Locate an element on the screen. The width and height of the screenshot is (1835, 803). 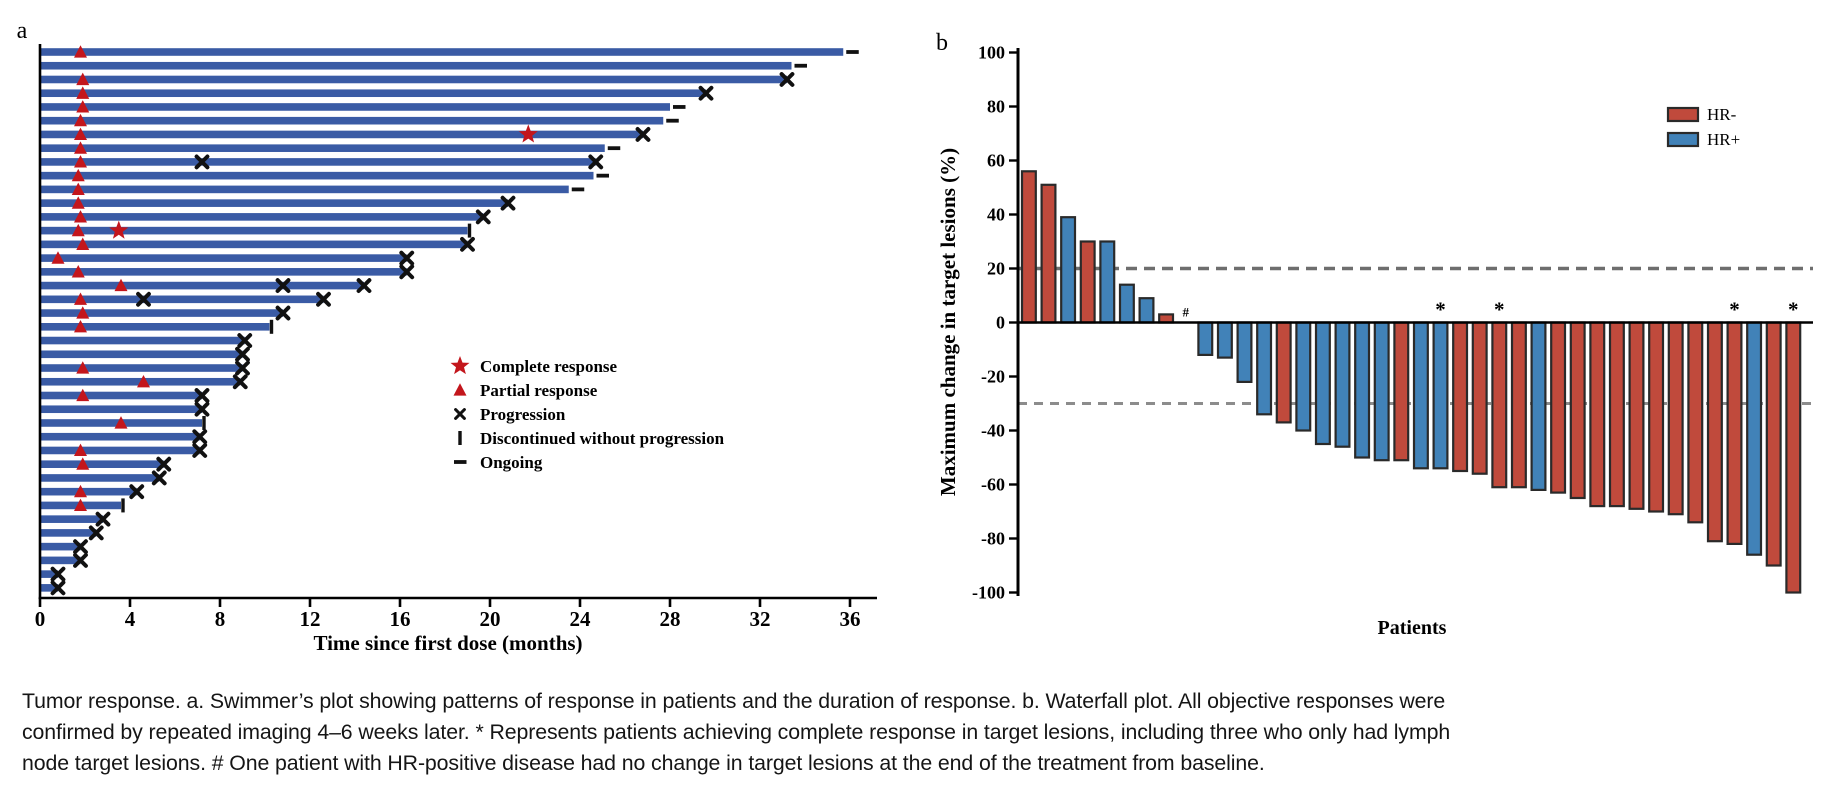
x-tick-label: 20 is located at coordinates (490, 619).